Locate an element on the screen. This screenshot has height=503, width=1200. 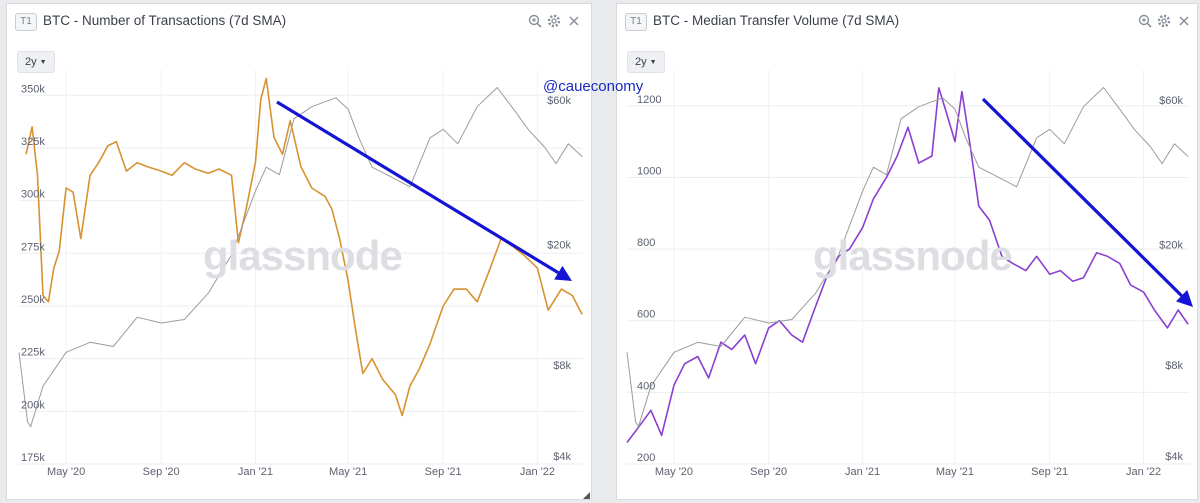
panel-title: BTC - Number of Transactions (7d SMA) is located at coordinates (165, 20).